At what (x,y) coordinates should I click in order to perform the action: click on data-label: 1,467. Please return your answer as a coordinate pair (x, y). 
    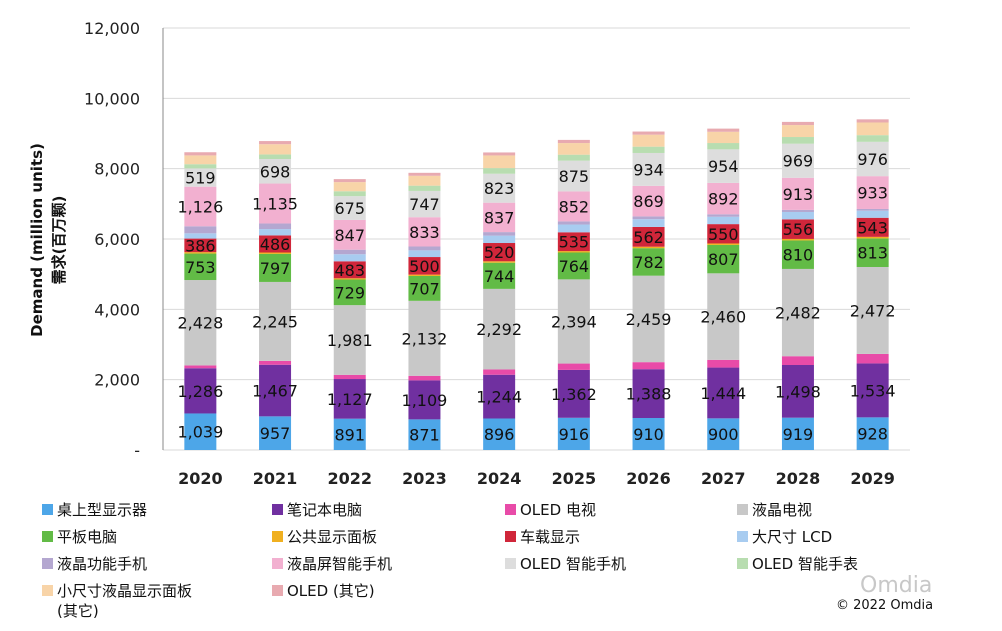
    Looking at the image, I should click on (275, 391).